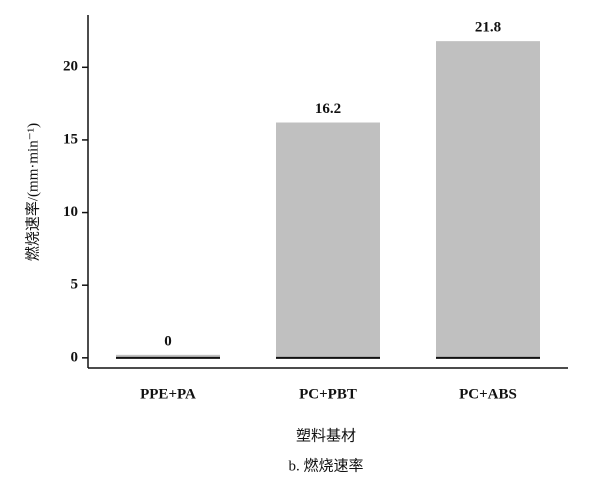 The height and width of the screenshot is (490, 599). What do you see at coordinates (32, 192) in the screenshot?
I see `y-axis-label: 燃烧速率/(mm·min⁻¹)` at bounding box center [32, 192].